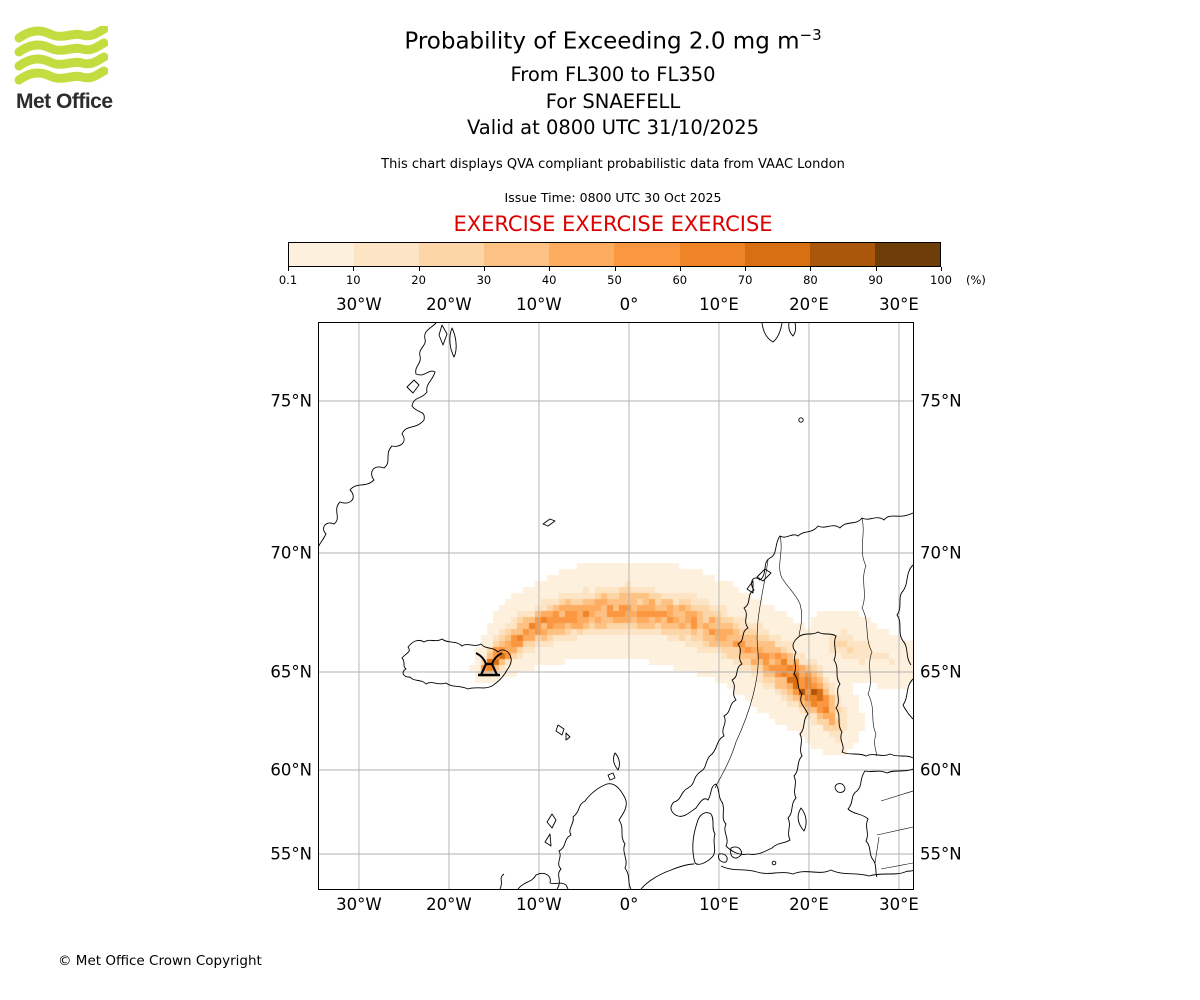  Describe the element at coordinates (484, 280) in the screenshot. I see `colorbar-tick-label: 30` at that location.